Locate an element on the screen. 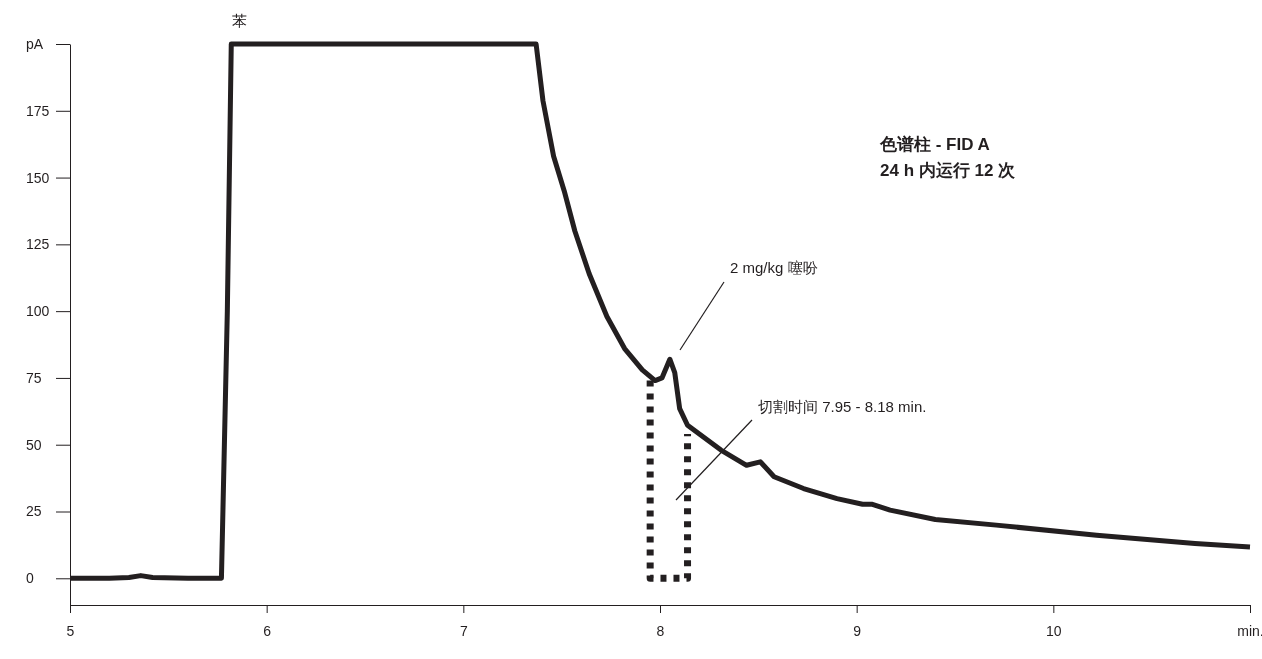  annotation: 2 mg/kg 噻吩 is located at coordinates (774, 267).